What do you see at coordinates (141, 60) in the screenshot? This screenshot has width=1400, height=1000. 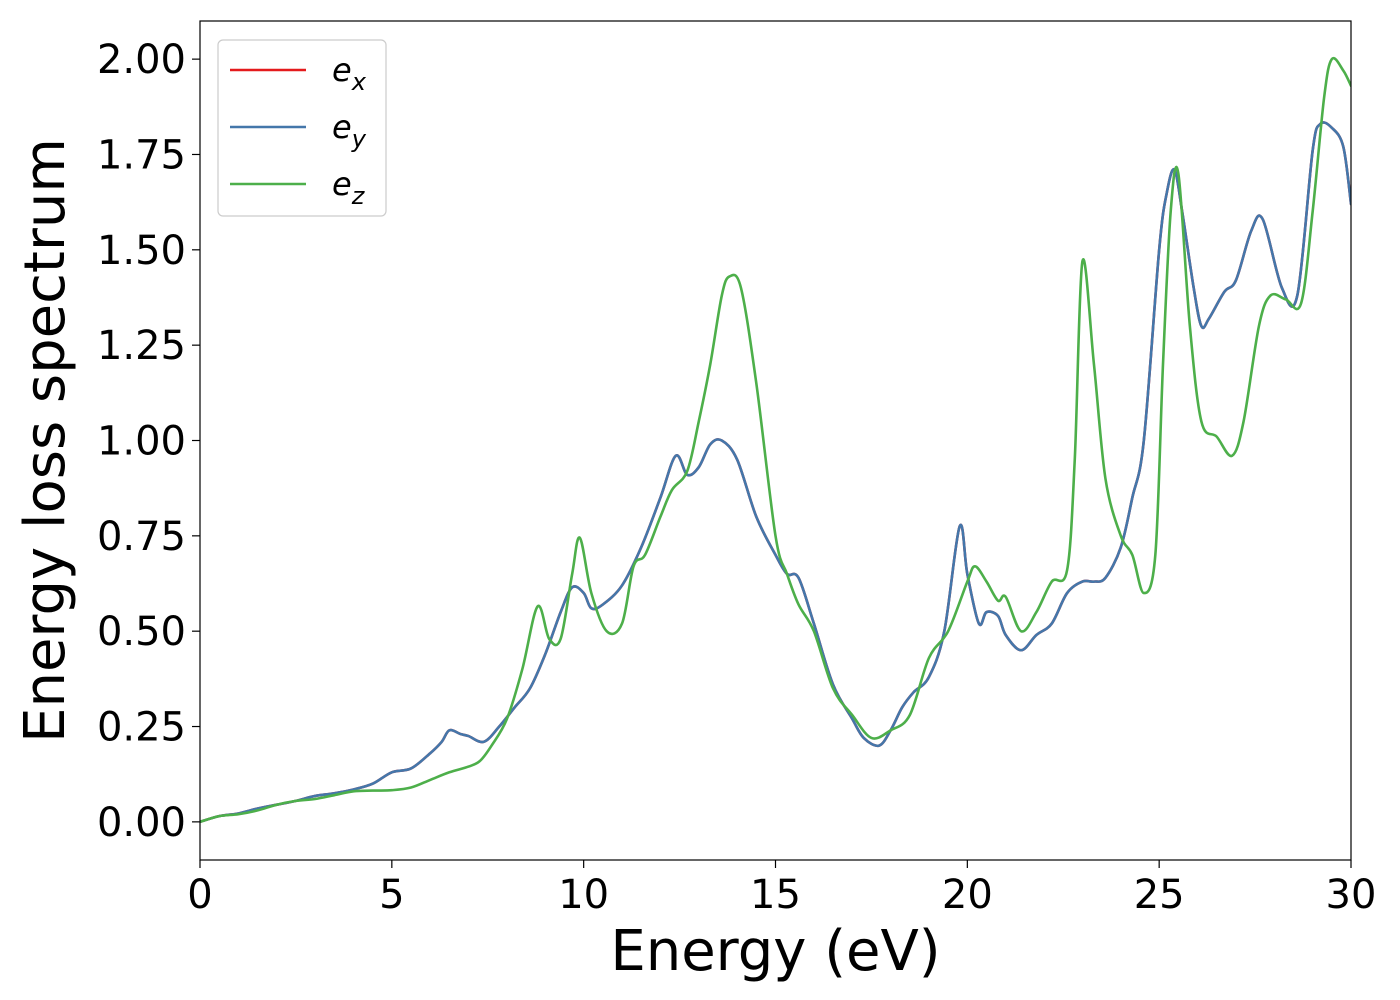 I see `y-tick-label: 2.00` at bounding box center [141, 60].